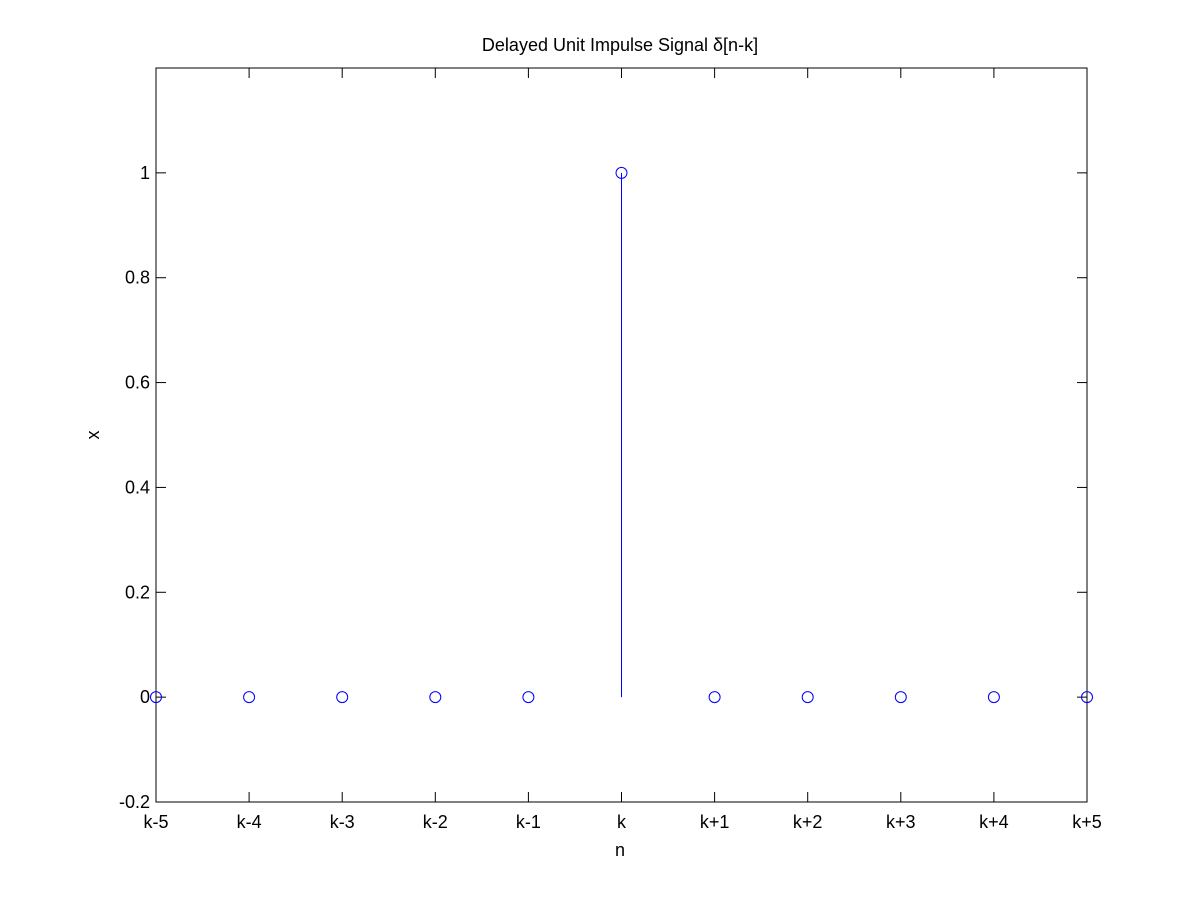 The width and height of the screenshot is (1201, 906). What do you see at coordinates (808, 822) in the screenshot?
I see `x-tick-label: k+2` at bounding box center [808, 822].